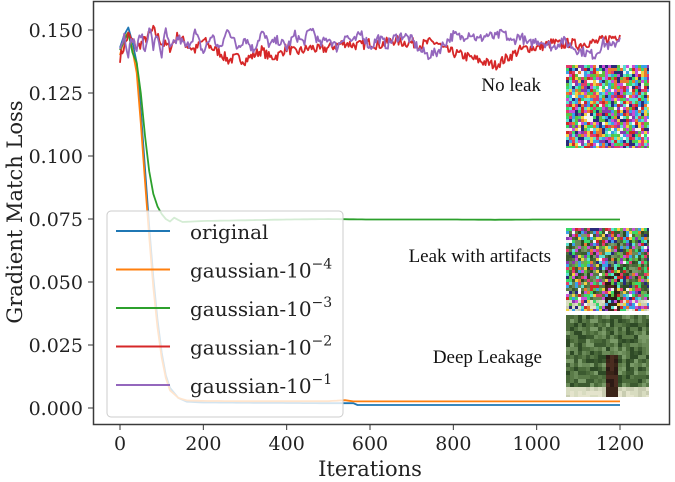 This screenshot has width=675, height=482. Describe the element at coordinates (620, 444) in the screenshot. I see `x-tick-label: 1200` at that location.